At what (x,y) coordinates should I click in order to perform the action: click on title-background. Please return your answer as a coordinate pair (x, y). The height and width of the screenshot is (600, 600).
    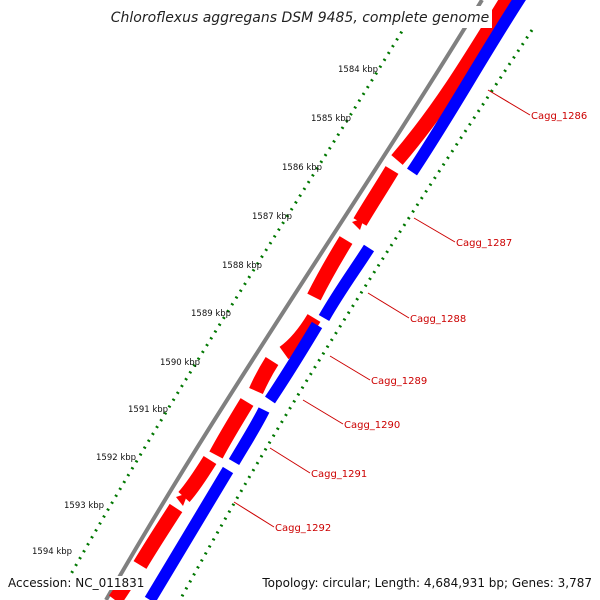
    Looking at the image, I should click on (302, 17).